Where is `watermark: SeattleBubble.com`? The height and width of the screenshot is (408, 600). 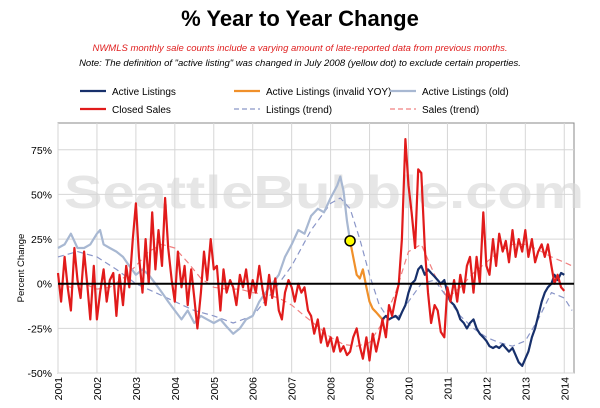
watermark: SeattleBubble.com is located at coordinates (324, 192).